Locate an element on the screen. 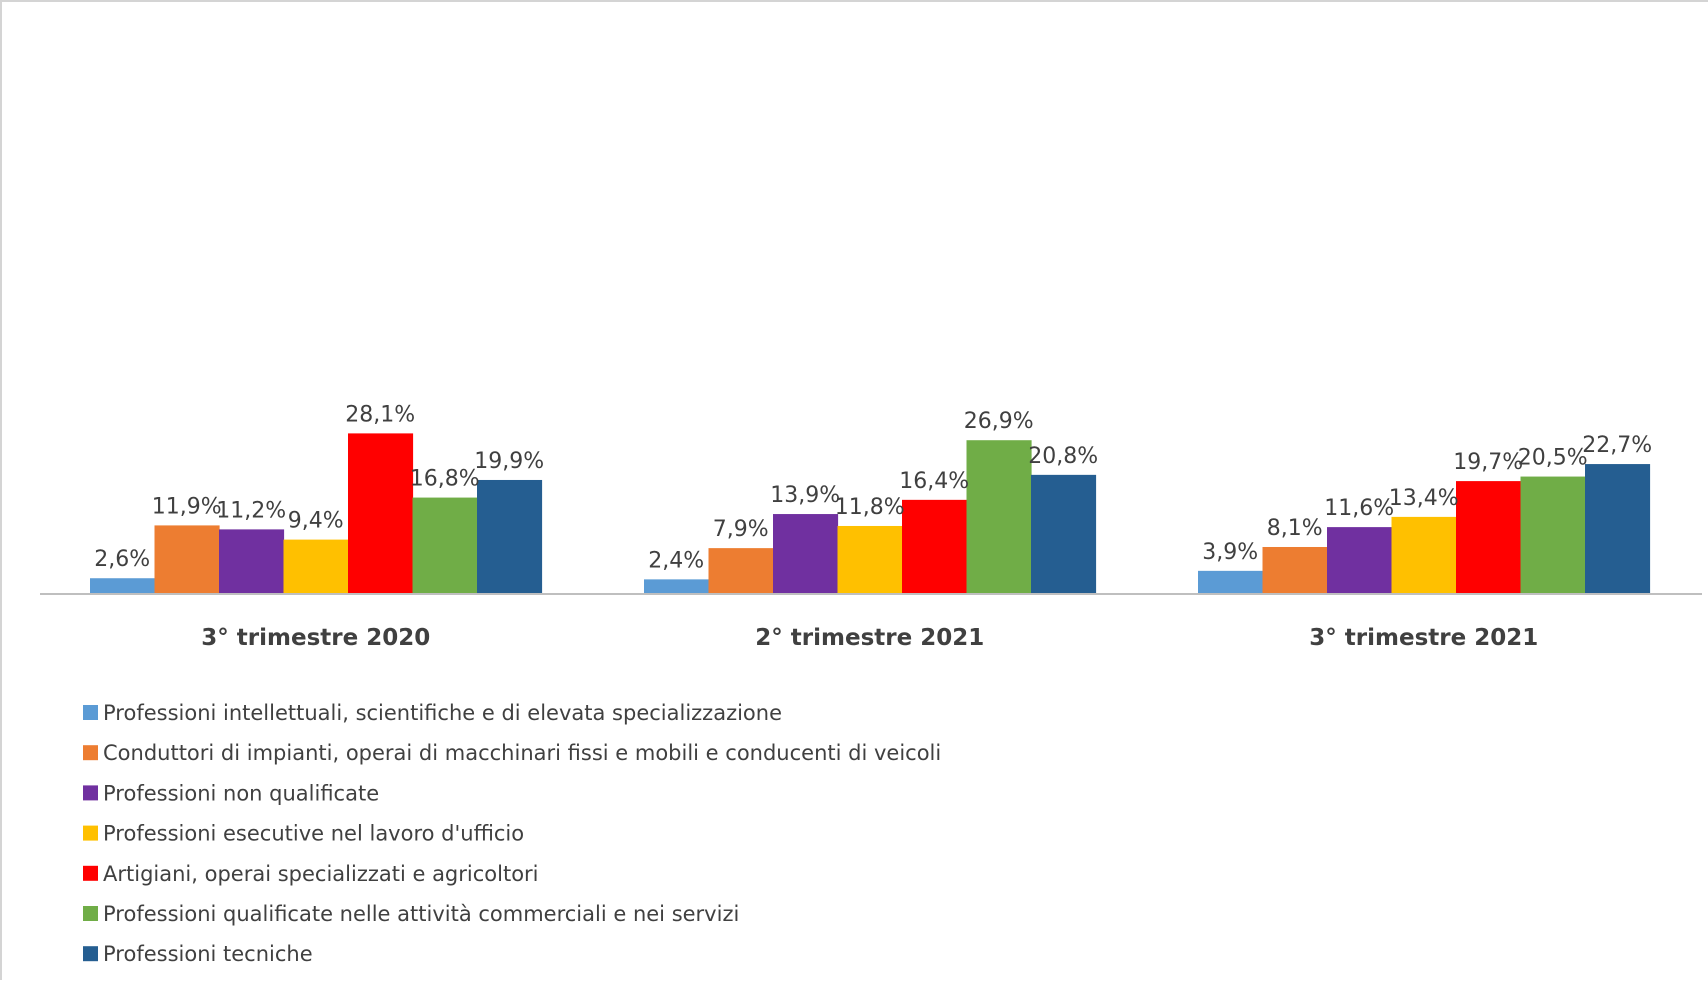 The image size is (1708, 982). data-label: 13,4% is located at coordinates (1424, 498).